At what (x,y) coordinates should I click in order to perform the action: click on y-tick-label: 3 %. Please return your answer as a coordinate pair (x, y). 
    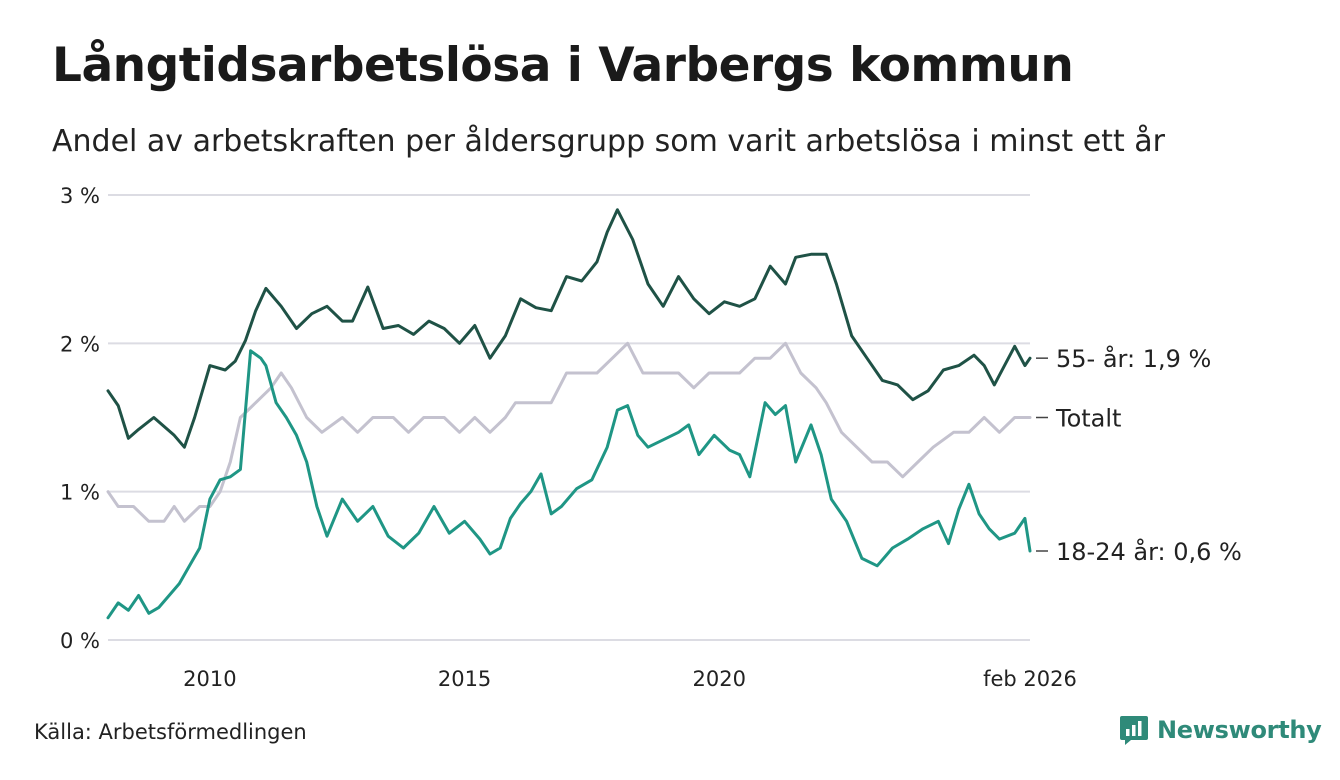
    Looking at the image, I should click on (80, 196).